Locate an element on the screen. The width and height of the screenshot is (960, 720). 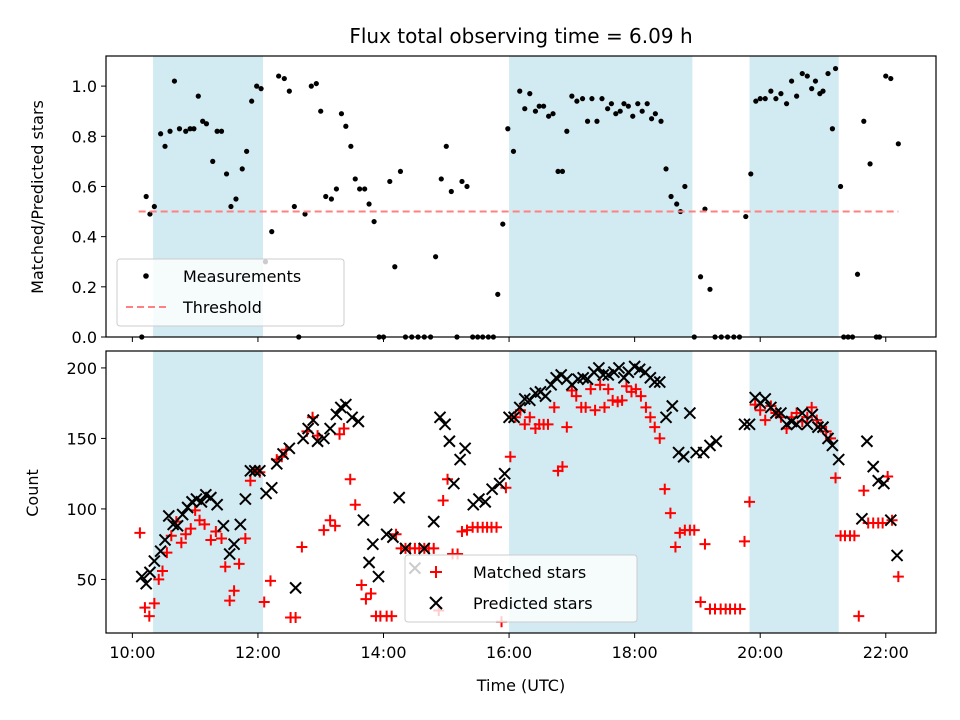
x-tick-label-1: 12:00 is located at coordinates (258, 652).